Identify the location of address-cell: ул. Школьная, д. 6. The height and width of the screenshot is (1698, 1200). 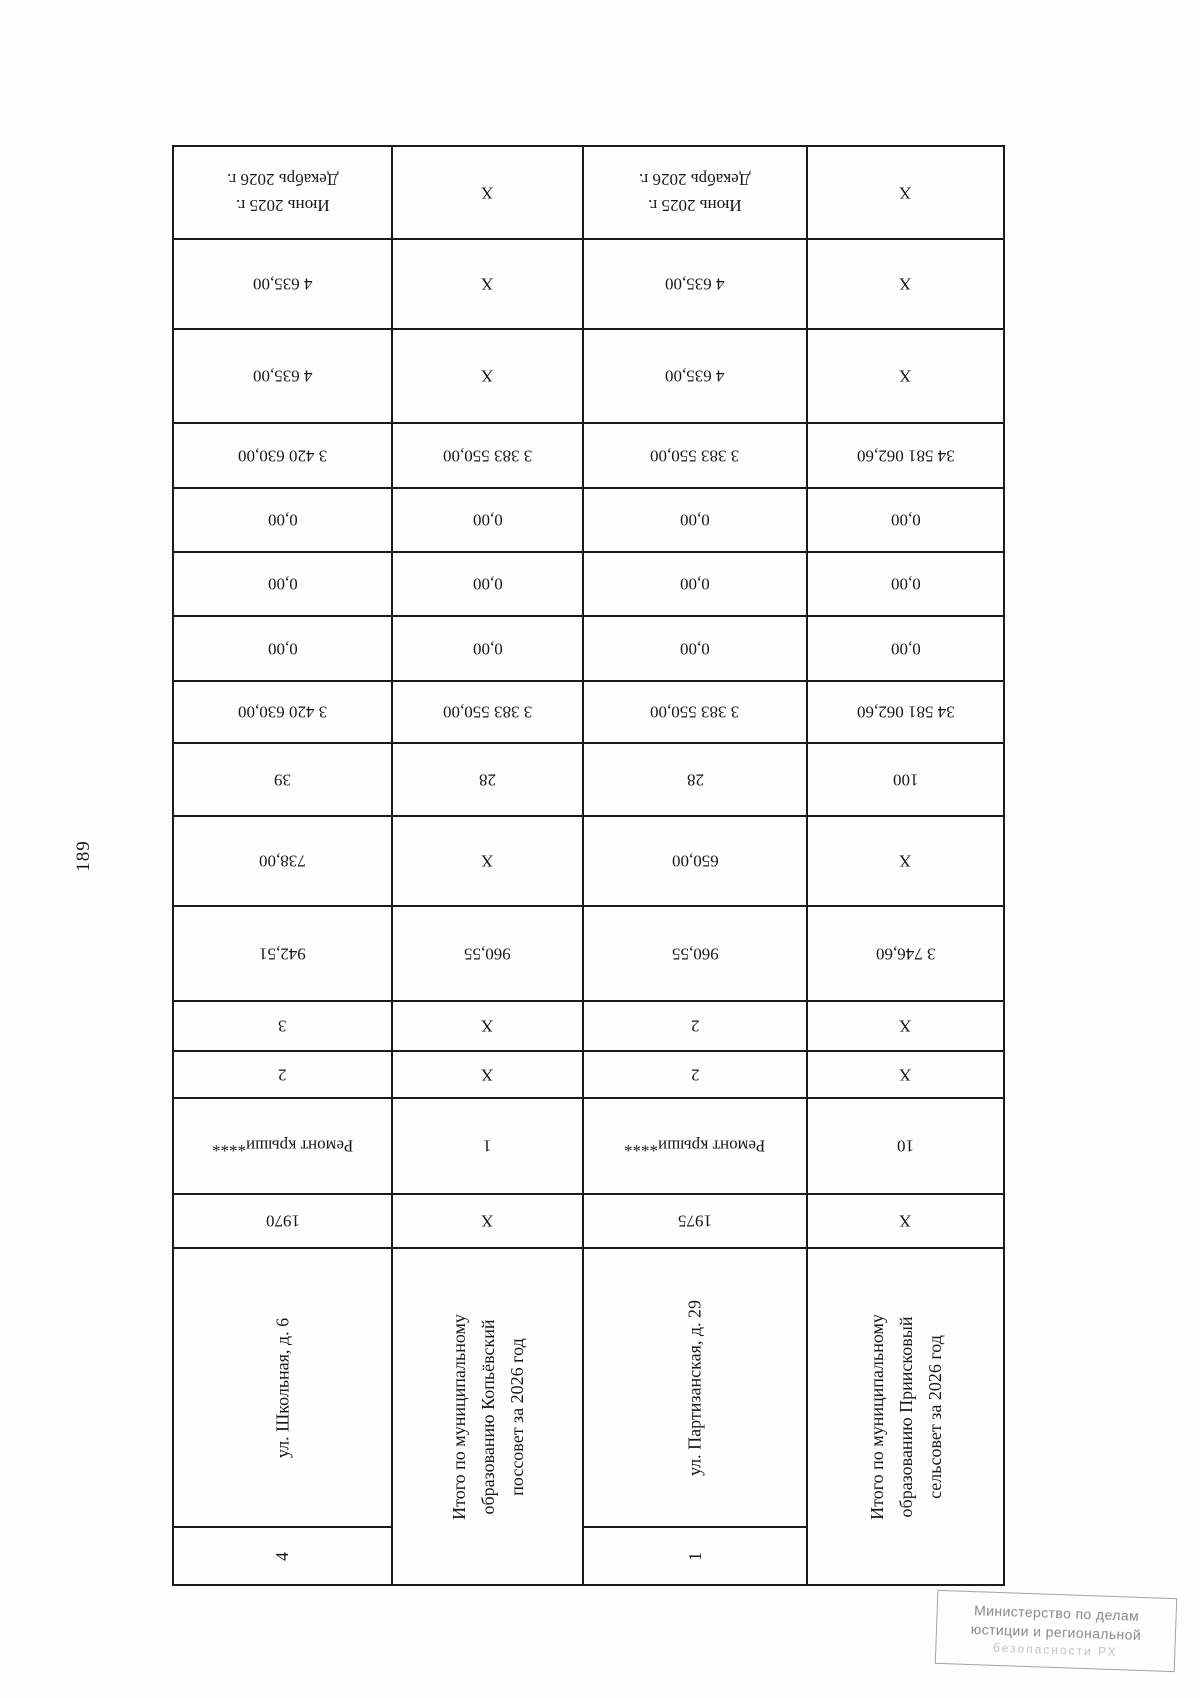
(283, 1388).